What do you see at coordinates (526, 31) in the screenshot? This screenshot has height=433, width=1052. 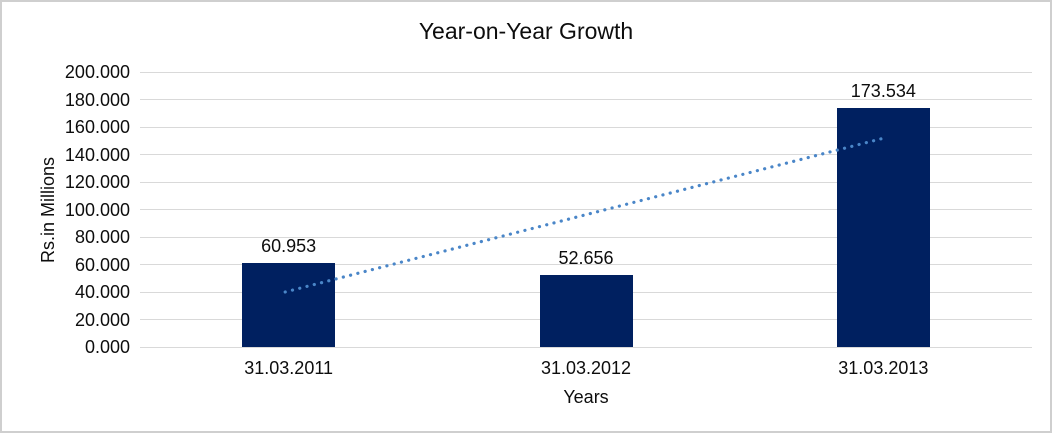 I see `chart-title: Year-on-Year Growth` at bounding box center [526, 31].